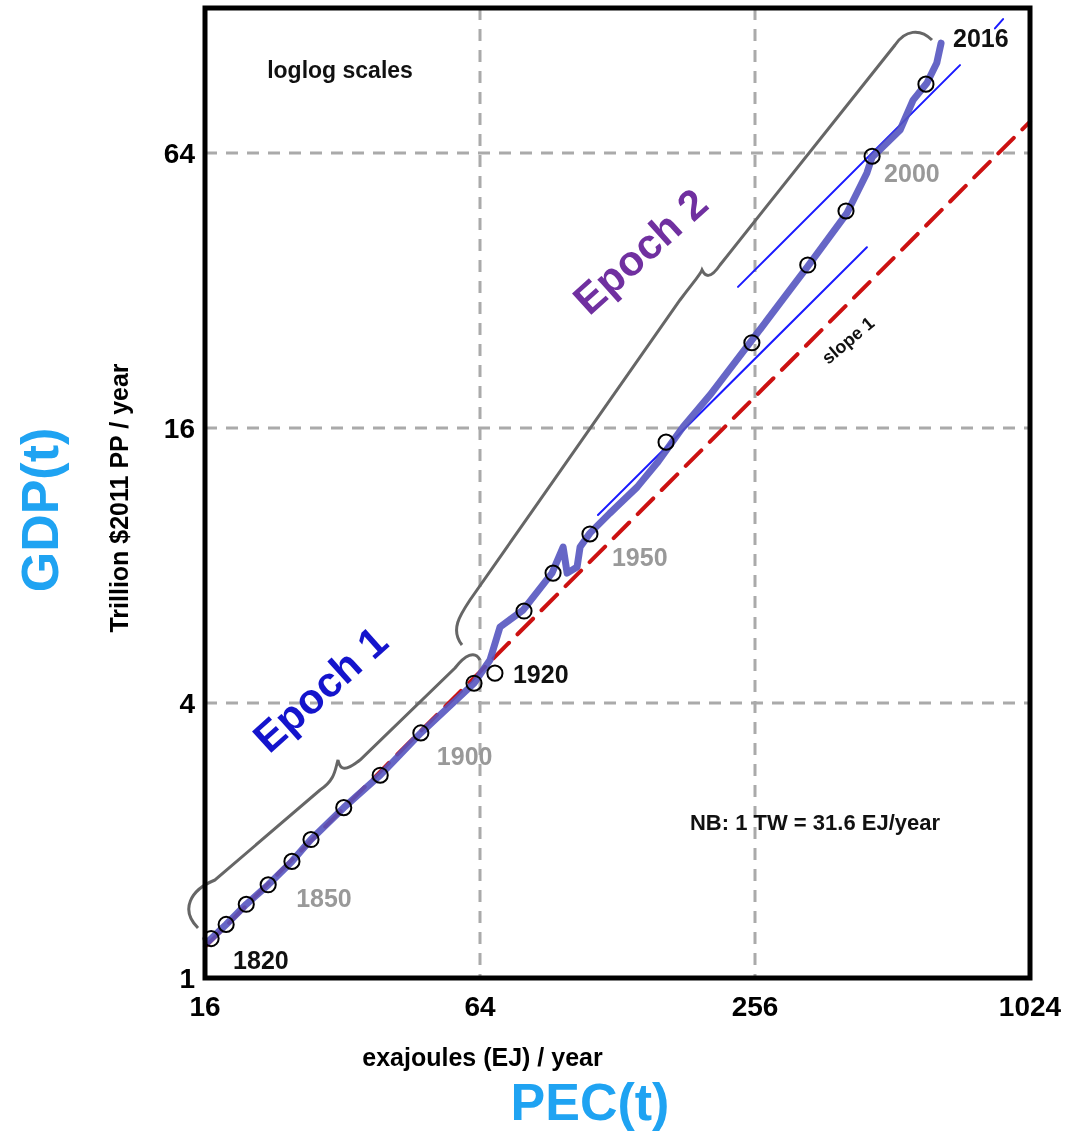  Describe the element at coordinates (755, 1006) in the screenshot. I see `x-tick-label: 256` at that location.